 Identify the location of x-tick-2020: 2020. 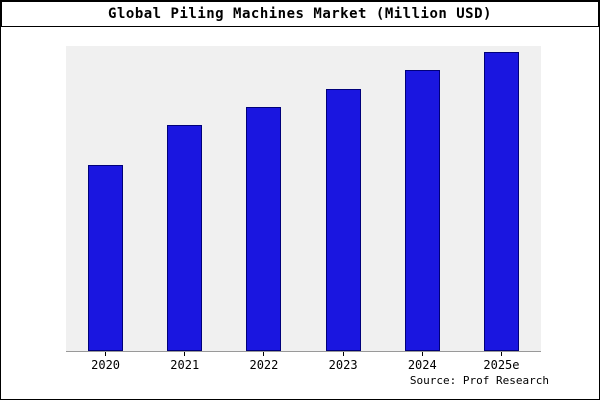
(105, 362).